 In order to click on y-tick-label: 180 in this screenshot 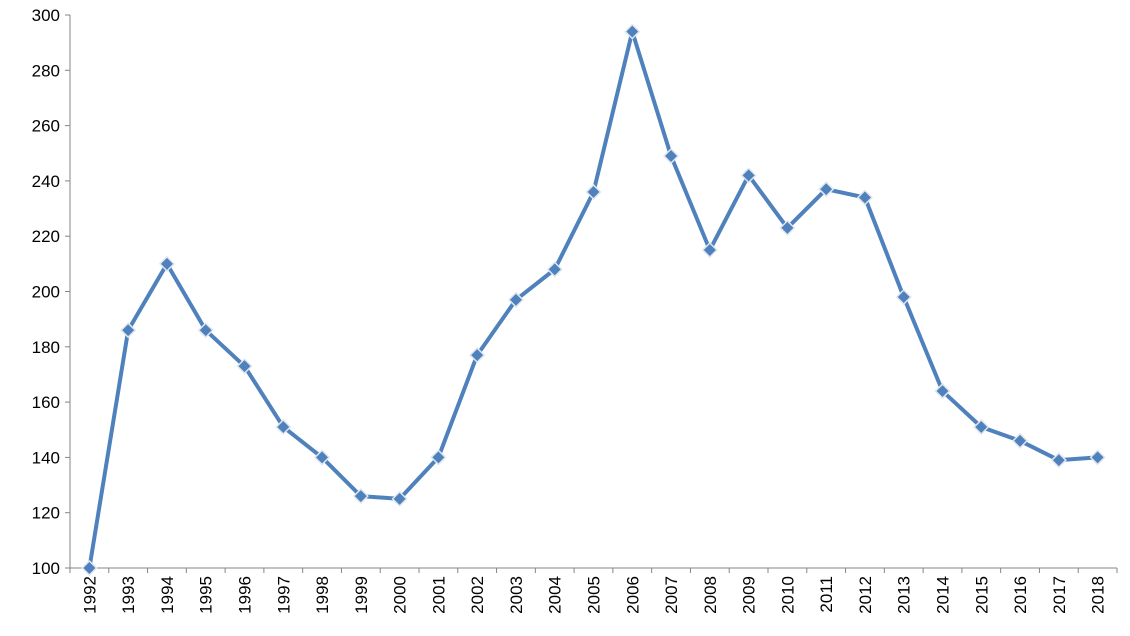, I will do `click(46, 347)`.